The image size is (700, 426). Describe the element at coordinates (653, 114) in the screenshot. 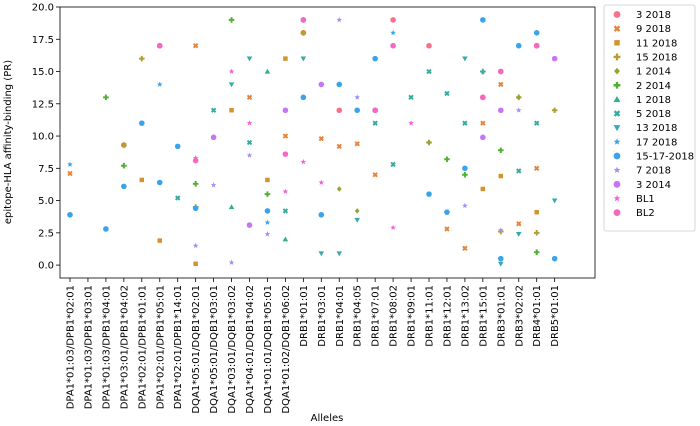

I see `legend-entry-label: 5 2018` at that location.